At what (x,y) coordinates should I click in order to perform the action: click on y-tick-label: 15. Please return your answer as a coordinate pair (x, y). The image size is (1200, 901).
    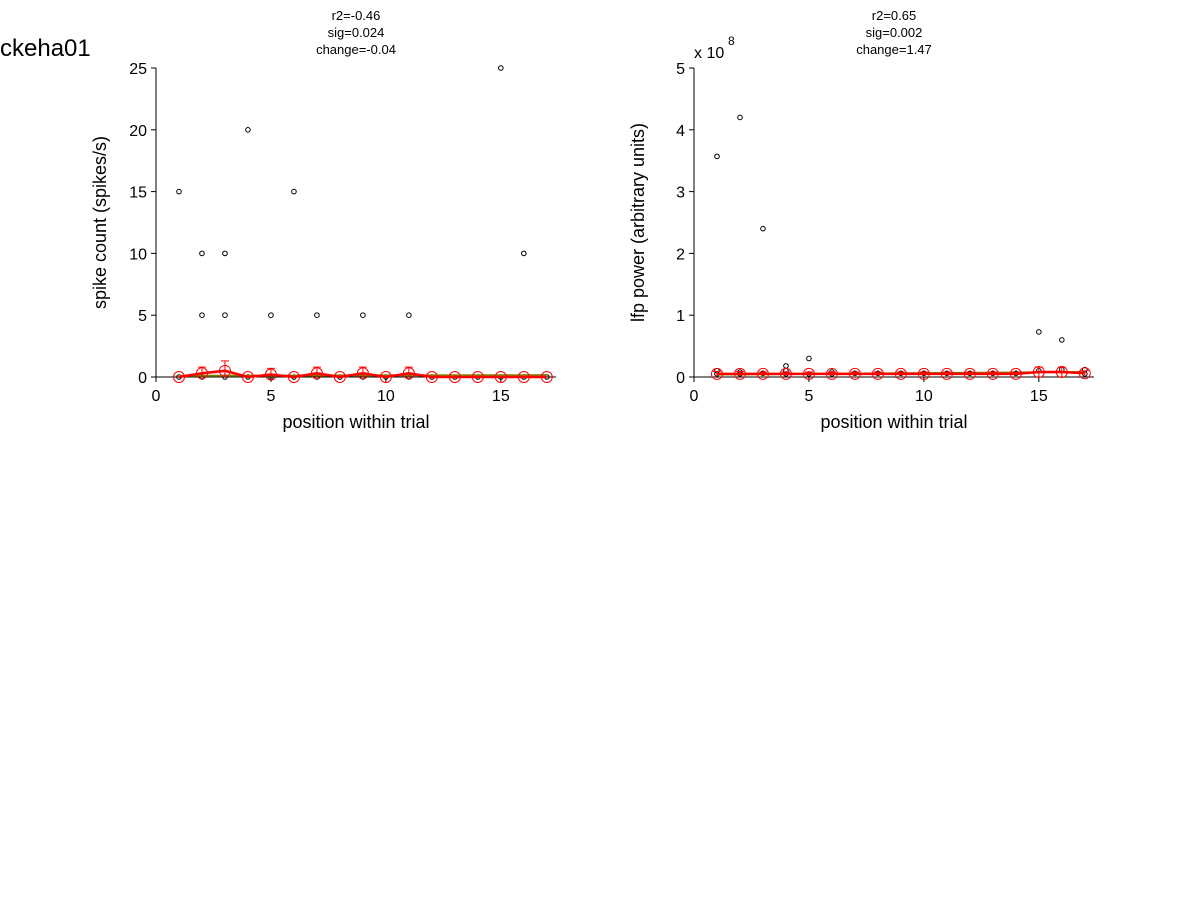
    Looking at the image, I should click on (138, 193).